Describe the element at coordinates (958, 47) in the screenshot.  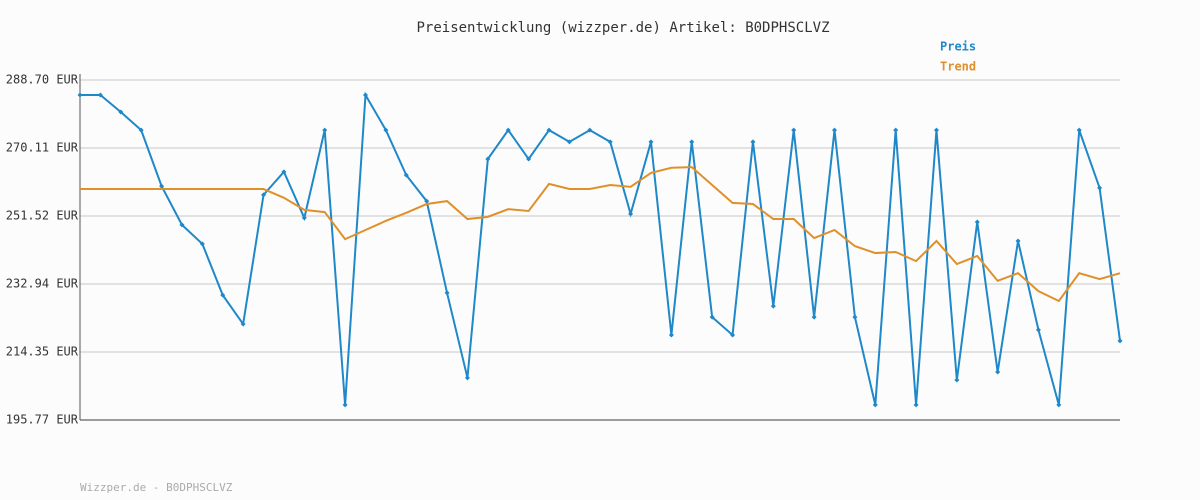
I see `legend-label: Preis` at that location.